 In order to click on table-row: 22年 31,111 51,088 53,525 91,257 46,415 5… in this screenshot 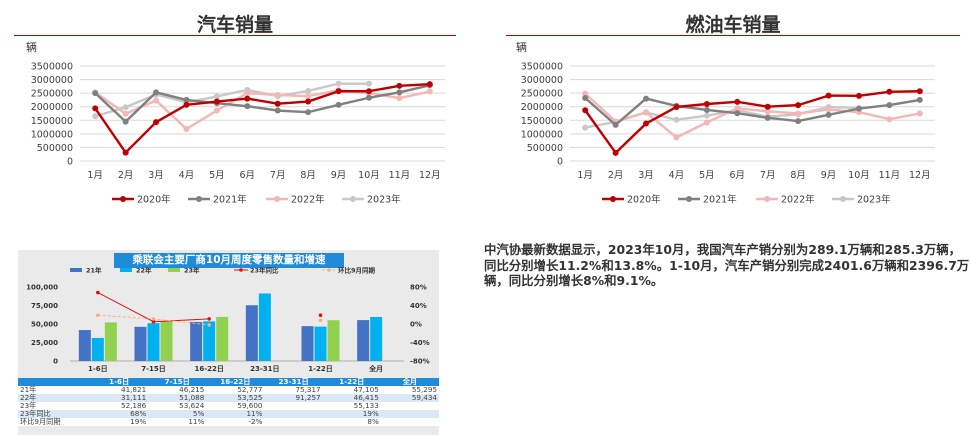, I will do `click(228, 398)`.